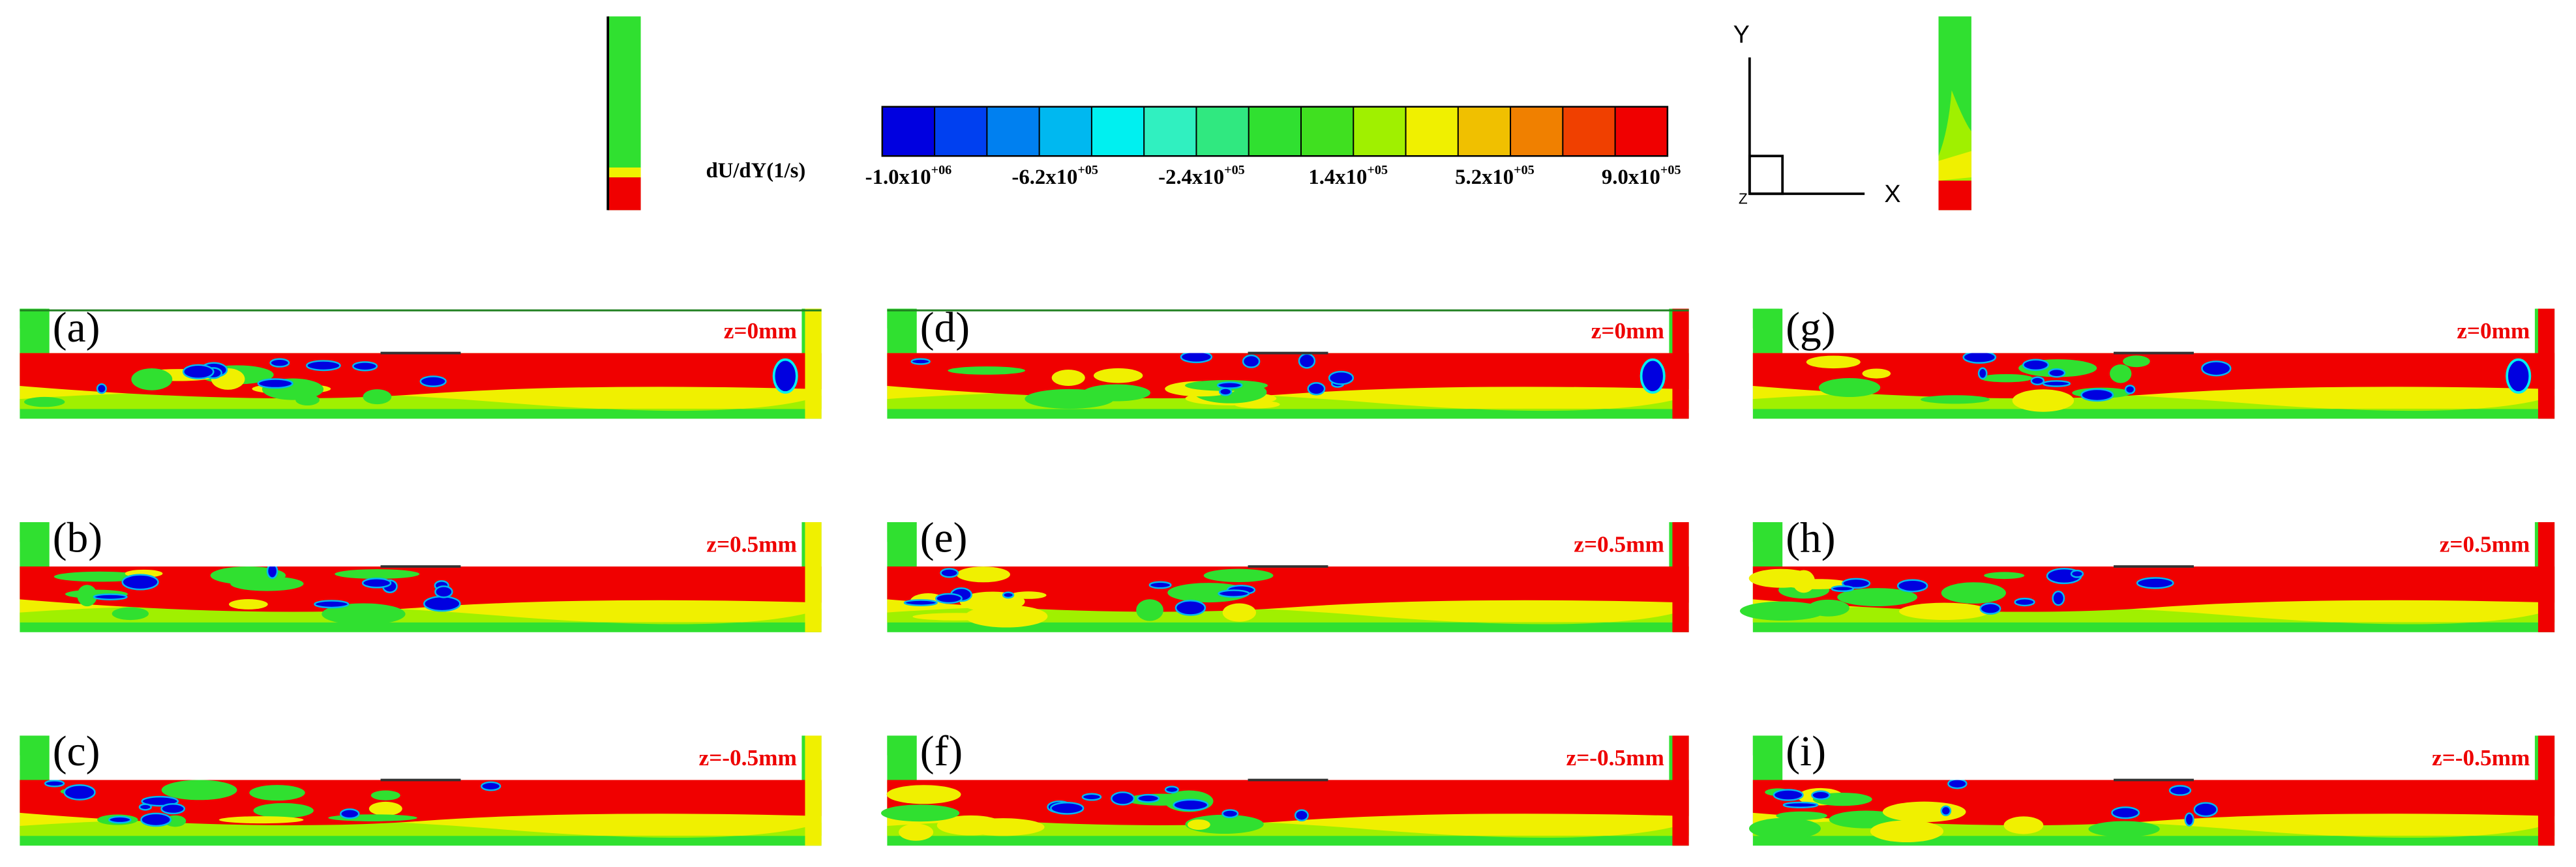 The image size is (2576, 867). Describe the element at coordinates (2153, 361) in the screenshot. I see `panel: (g) z=0mm` at that location.